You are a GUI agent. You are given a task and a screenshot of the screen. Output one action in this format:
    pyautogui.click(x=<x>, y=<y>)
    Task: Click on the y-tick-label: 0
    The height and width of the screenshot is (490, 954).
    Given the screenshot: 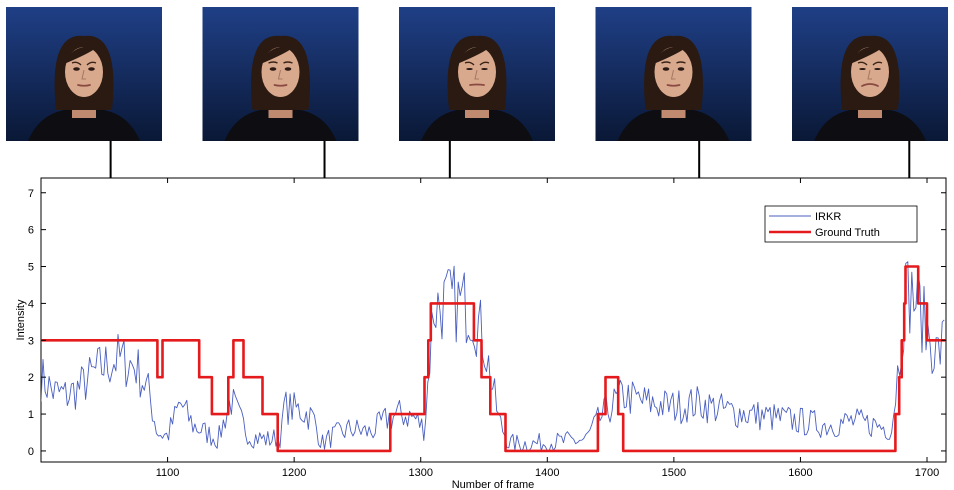 What is the action you would take?
    pyautogui.click(x=31, y=452)
    